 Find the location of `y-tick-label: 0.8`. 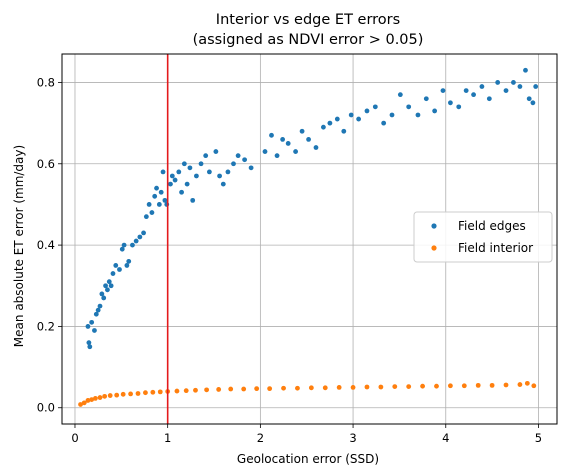

y-tick-label: 0.8 is located at coordinates (46, 82).